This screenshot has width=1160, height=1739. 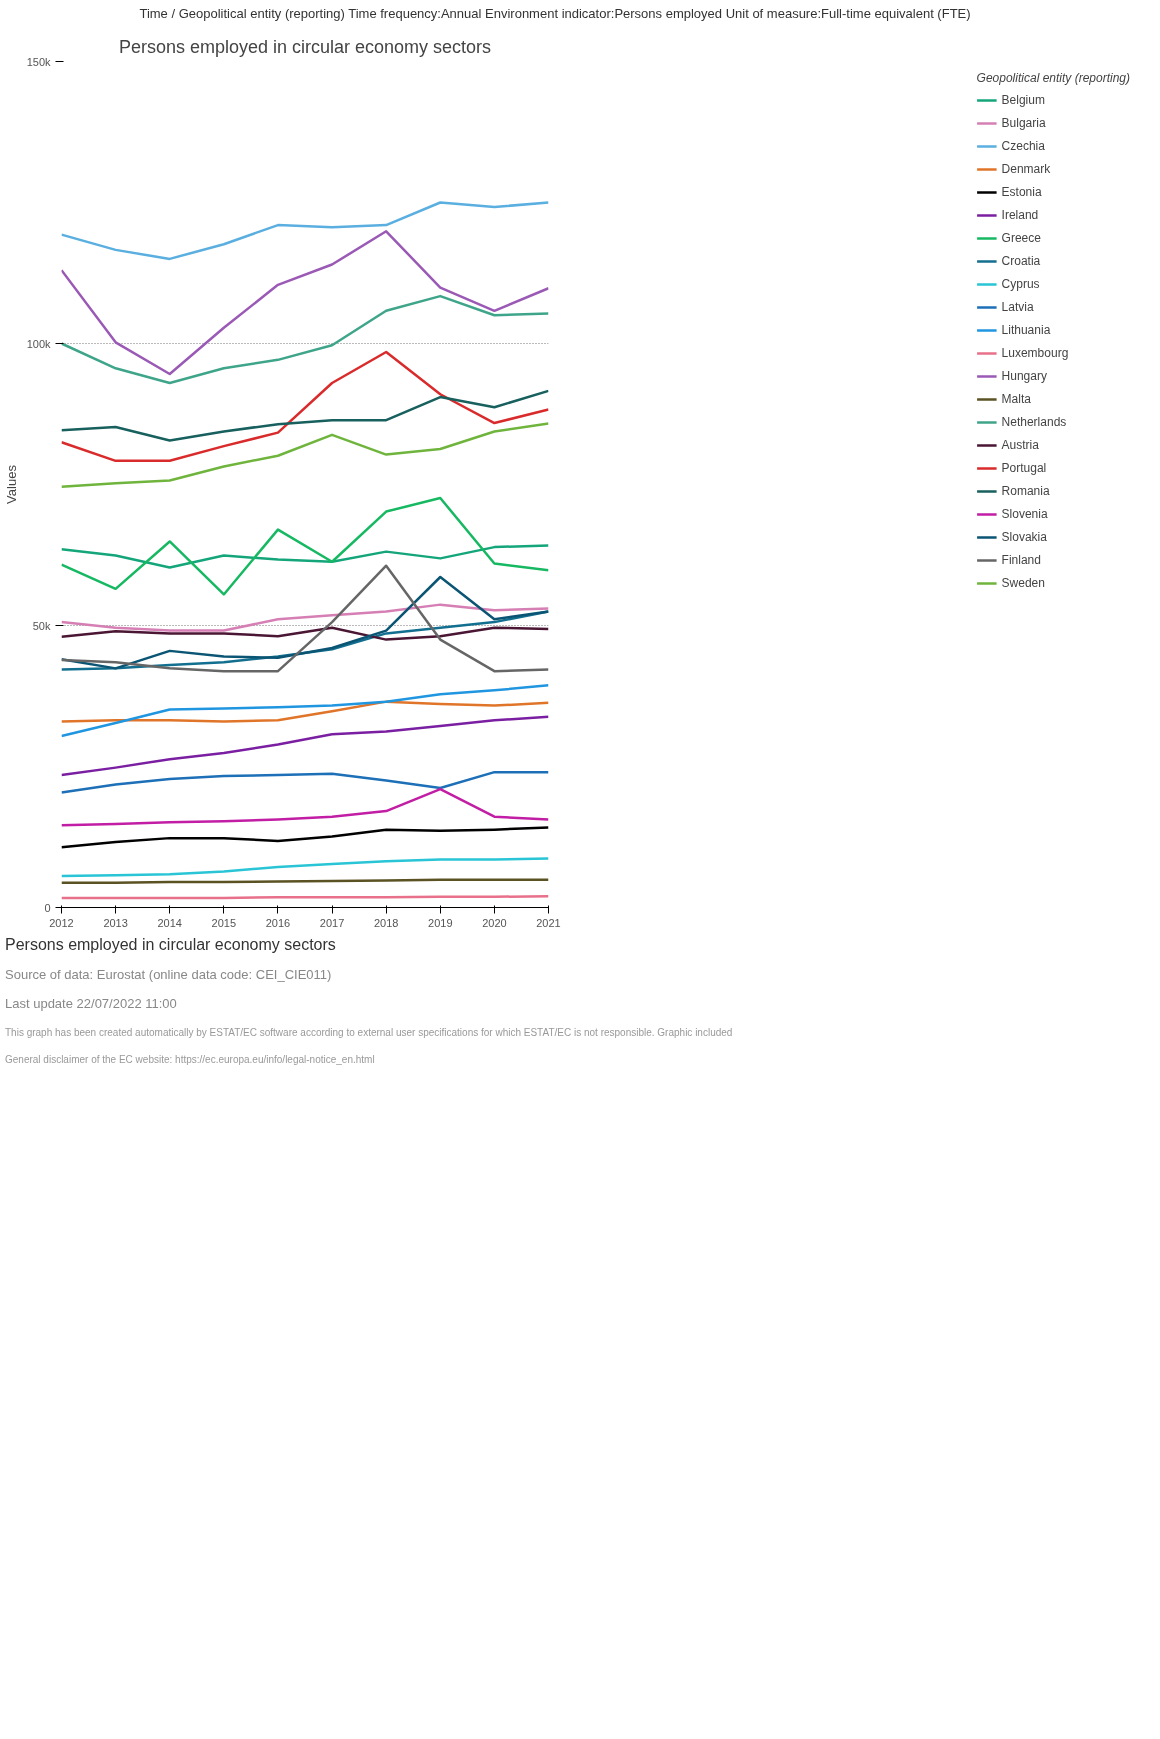 I want to click on text: General disclaimer of the EC website: https://ec.europa.eu/info/legal-notice_en.html, so click(x=190, y=1059).